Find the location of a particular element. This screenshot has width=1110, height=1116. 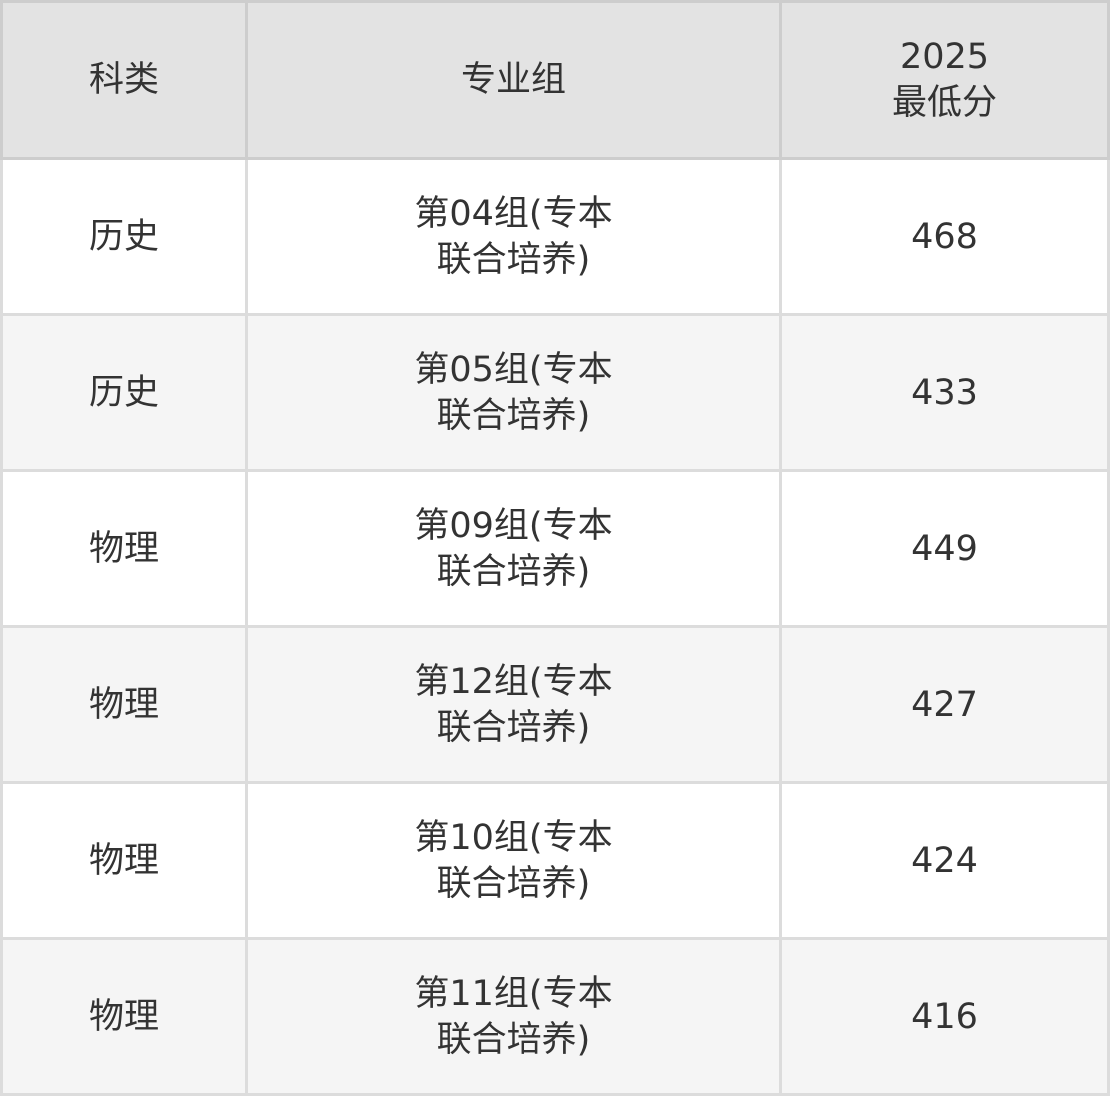

table-row: 物理 第12组(专本联合培养) 427 is located at coordinates (555, 704).